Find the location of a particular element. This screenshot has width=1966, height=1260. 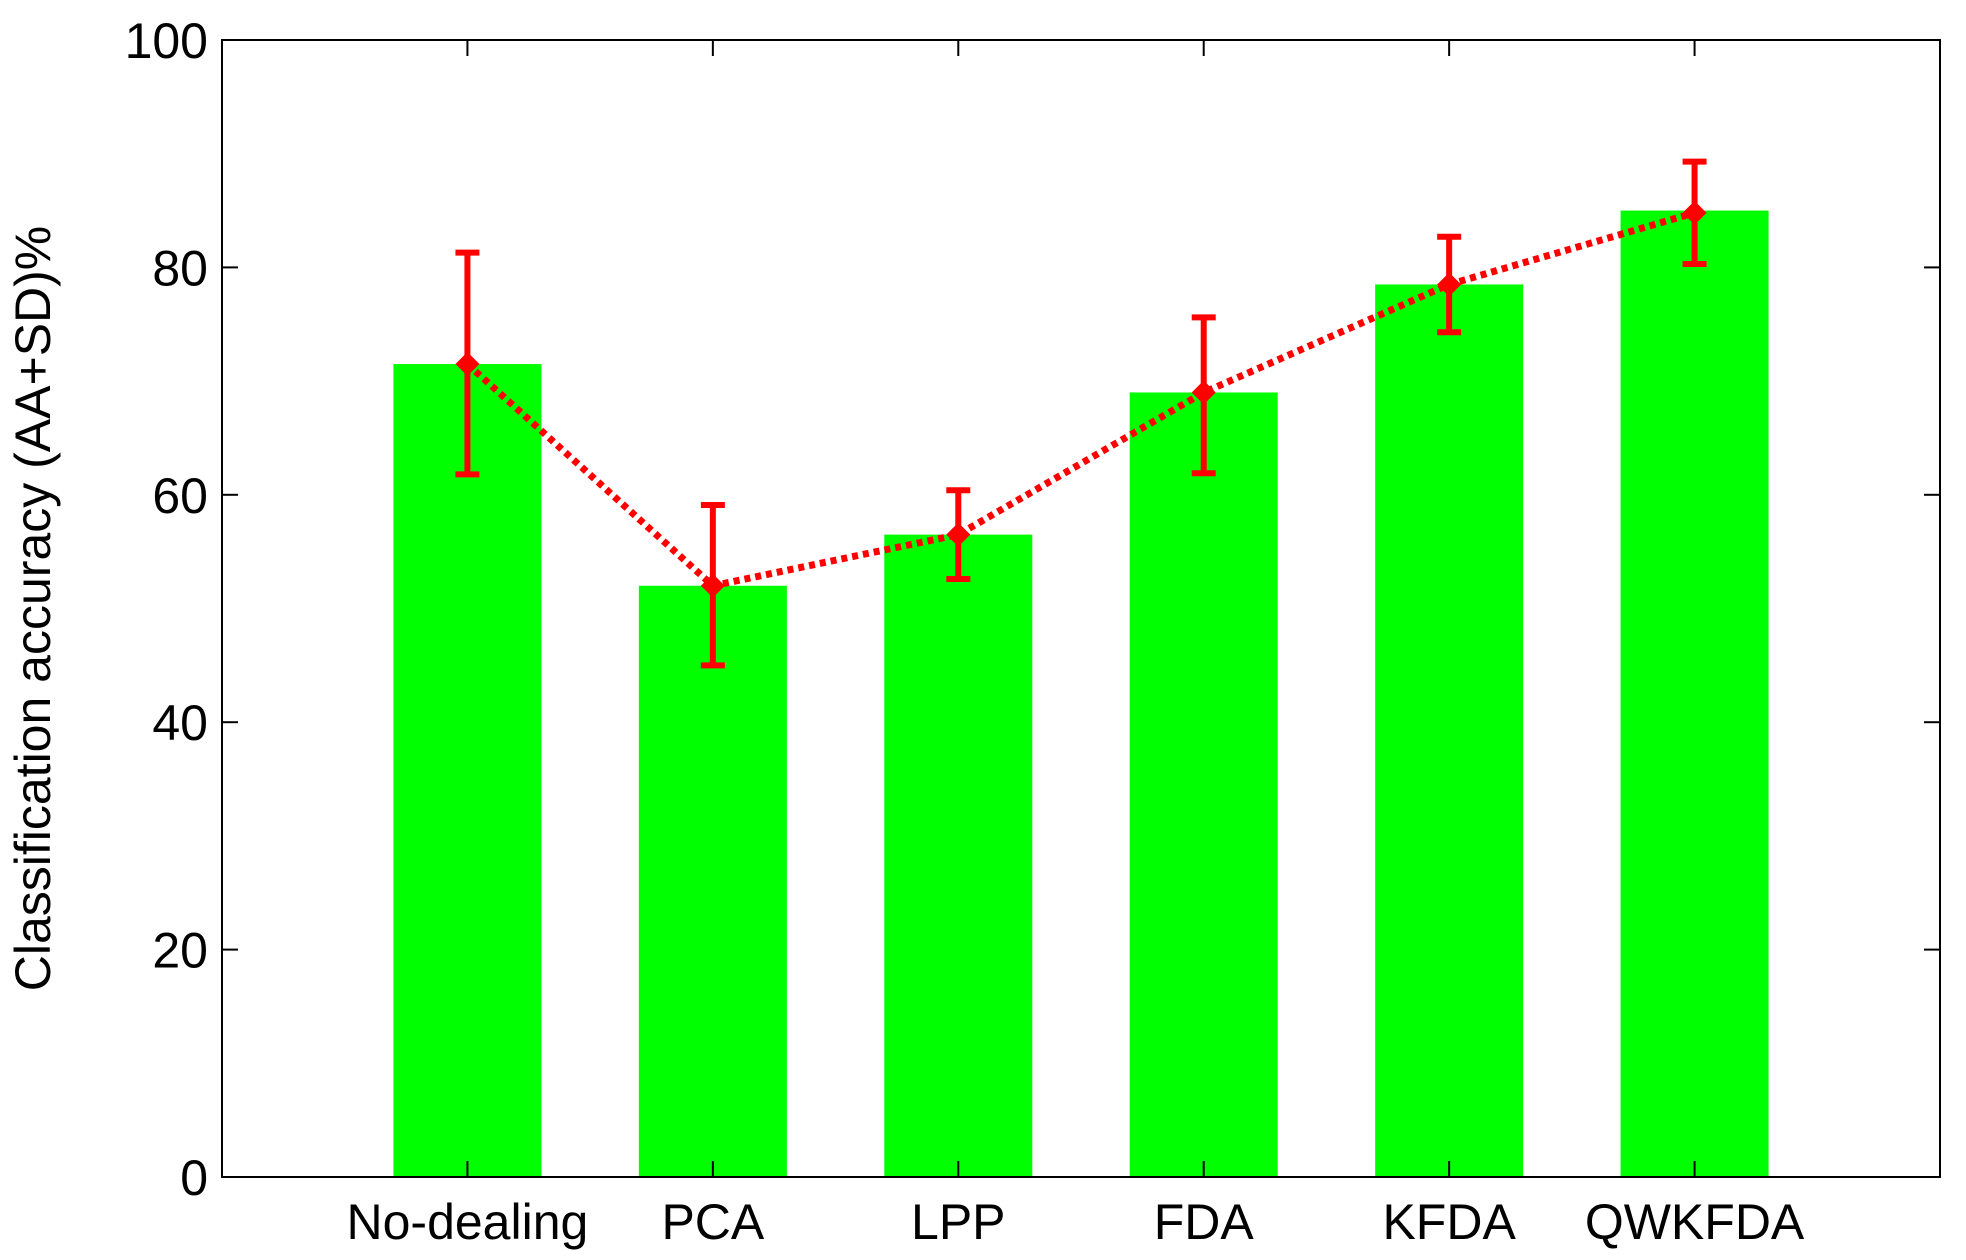

y-tick-label: 0 is located at coordinates (194, 1178).